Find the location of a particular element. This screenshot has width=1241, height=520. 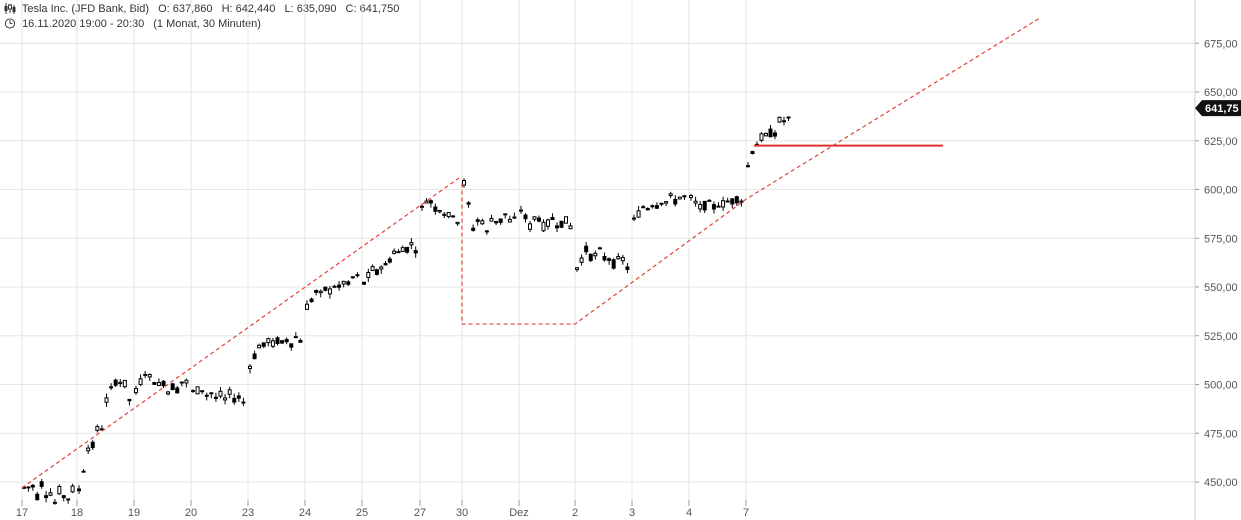

interval-text: (1 Monat, 30 Minuten) is located at coordinates (207, 24).